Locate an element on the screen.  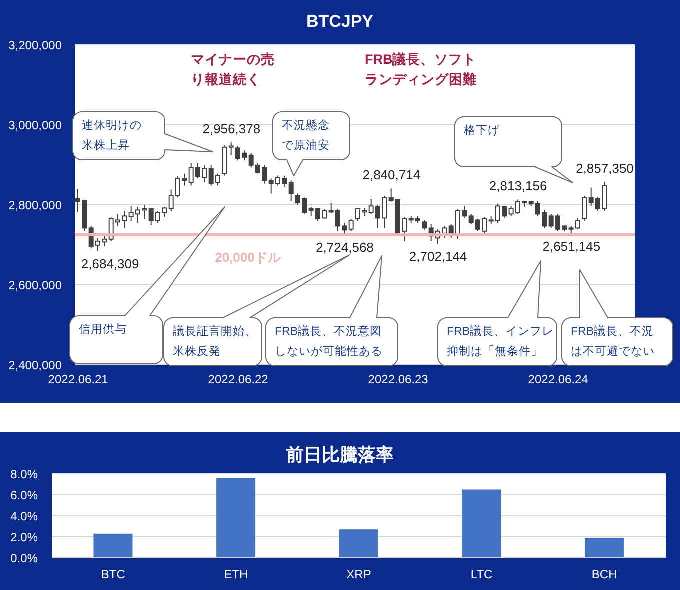
x-tick-label: 2022.06.24 is located at coordinates (558, 379).